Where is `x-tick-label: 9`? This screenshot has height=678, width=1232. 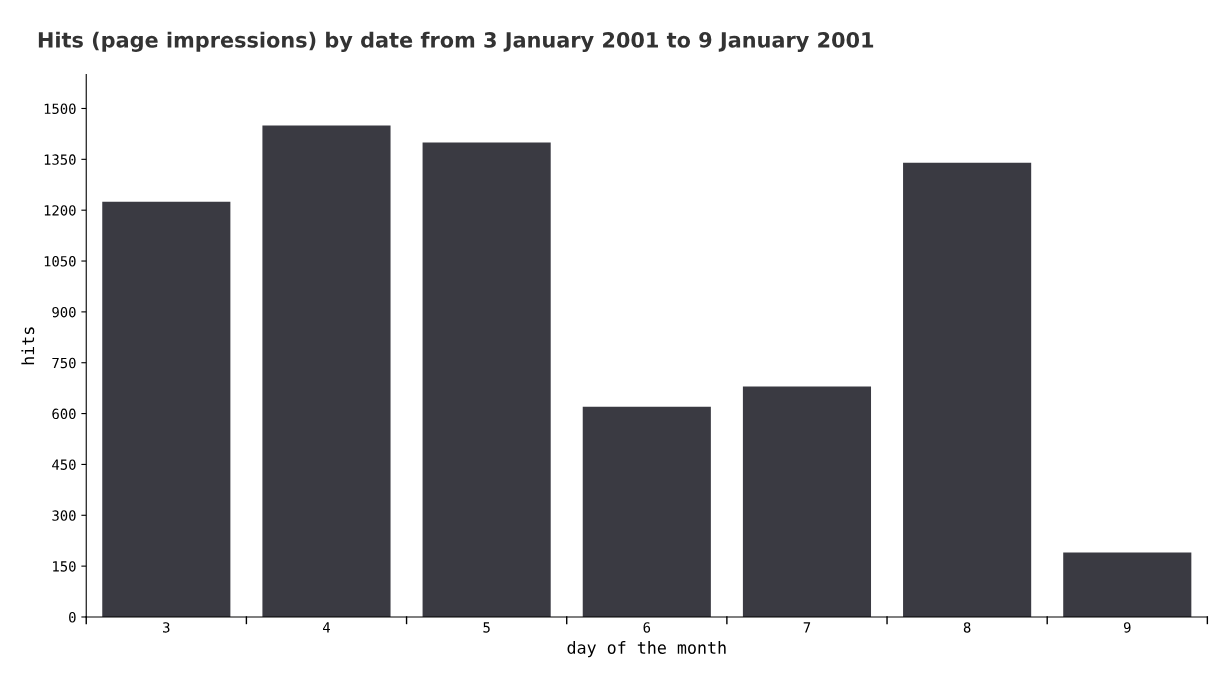 x-tick-label: 9 is located at coordinates (1127, 627).